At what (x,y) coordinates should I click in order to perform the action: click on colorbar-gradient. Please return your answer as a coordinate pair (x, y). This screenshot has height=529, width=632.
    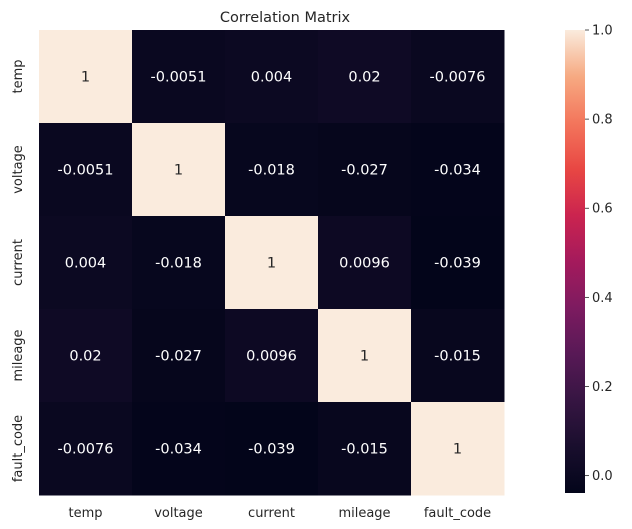
    Looking at the image, I should click on (575, 261).